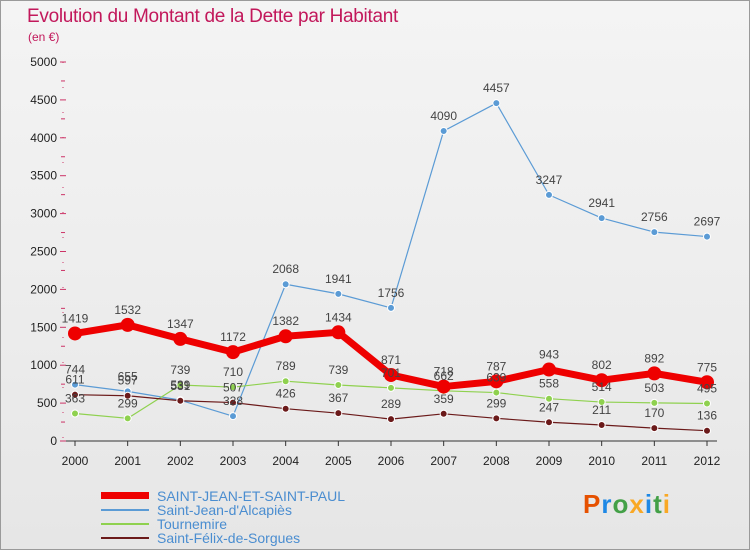 The height and width of the screenshot is (550, 750). I want to click on x-tick-label: 2006, so click(391, 461).